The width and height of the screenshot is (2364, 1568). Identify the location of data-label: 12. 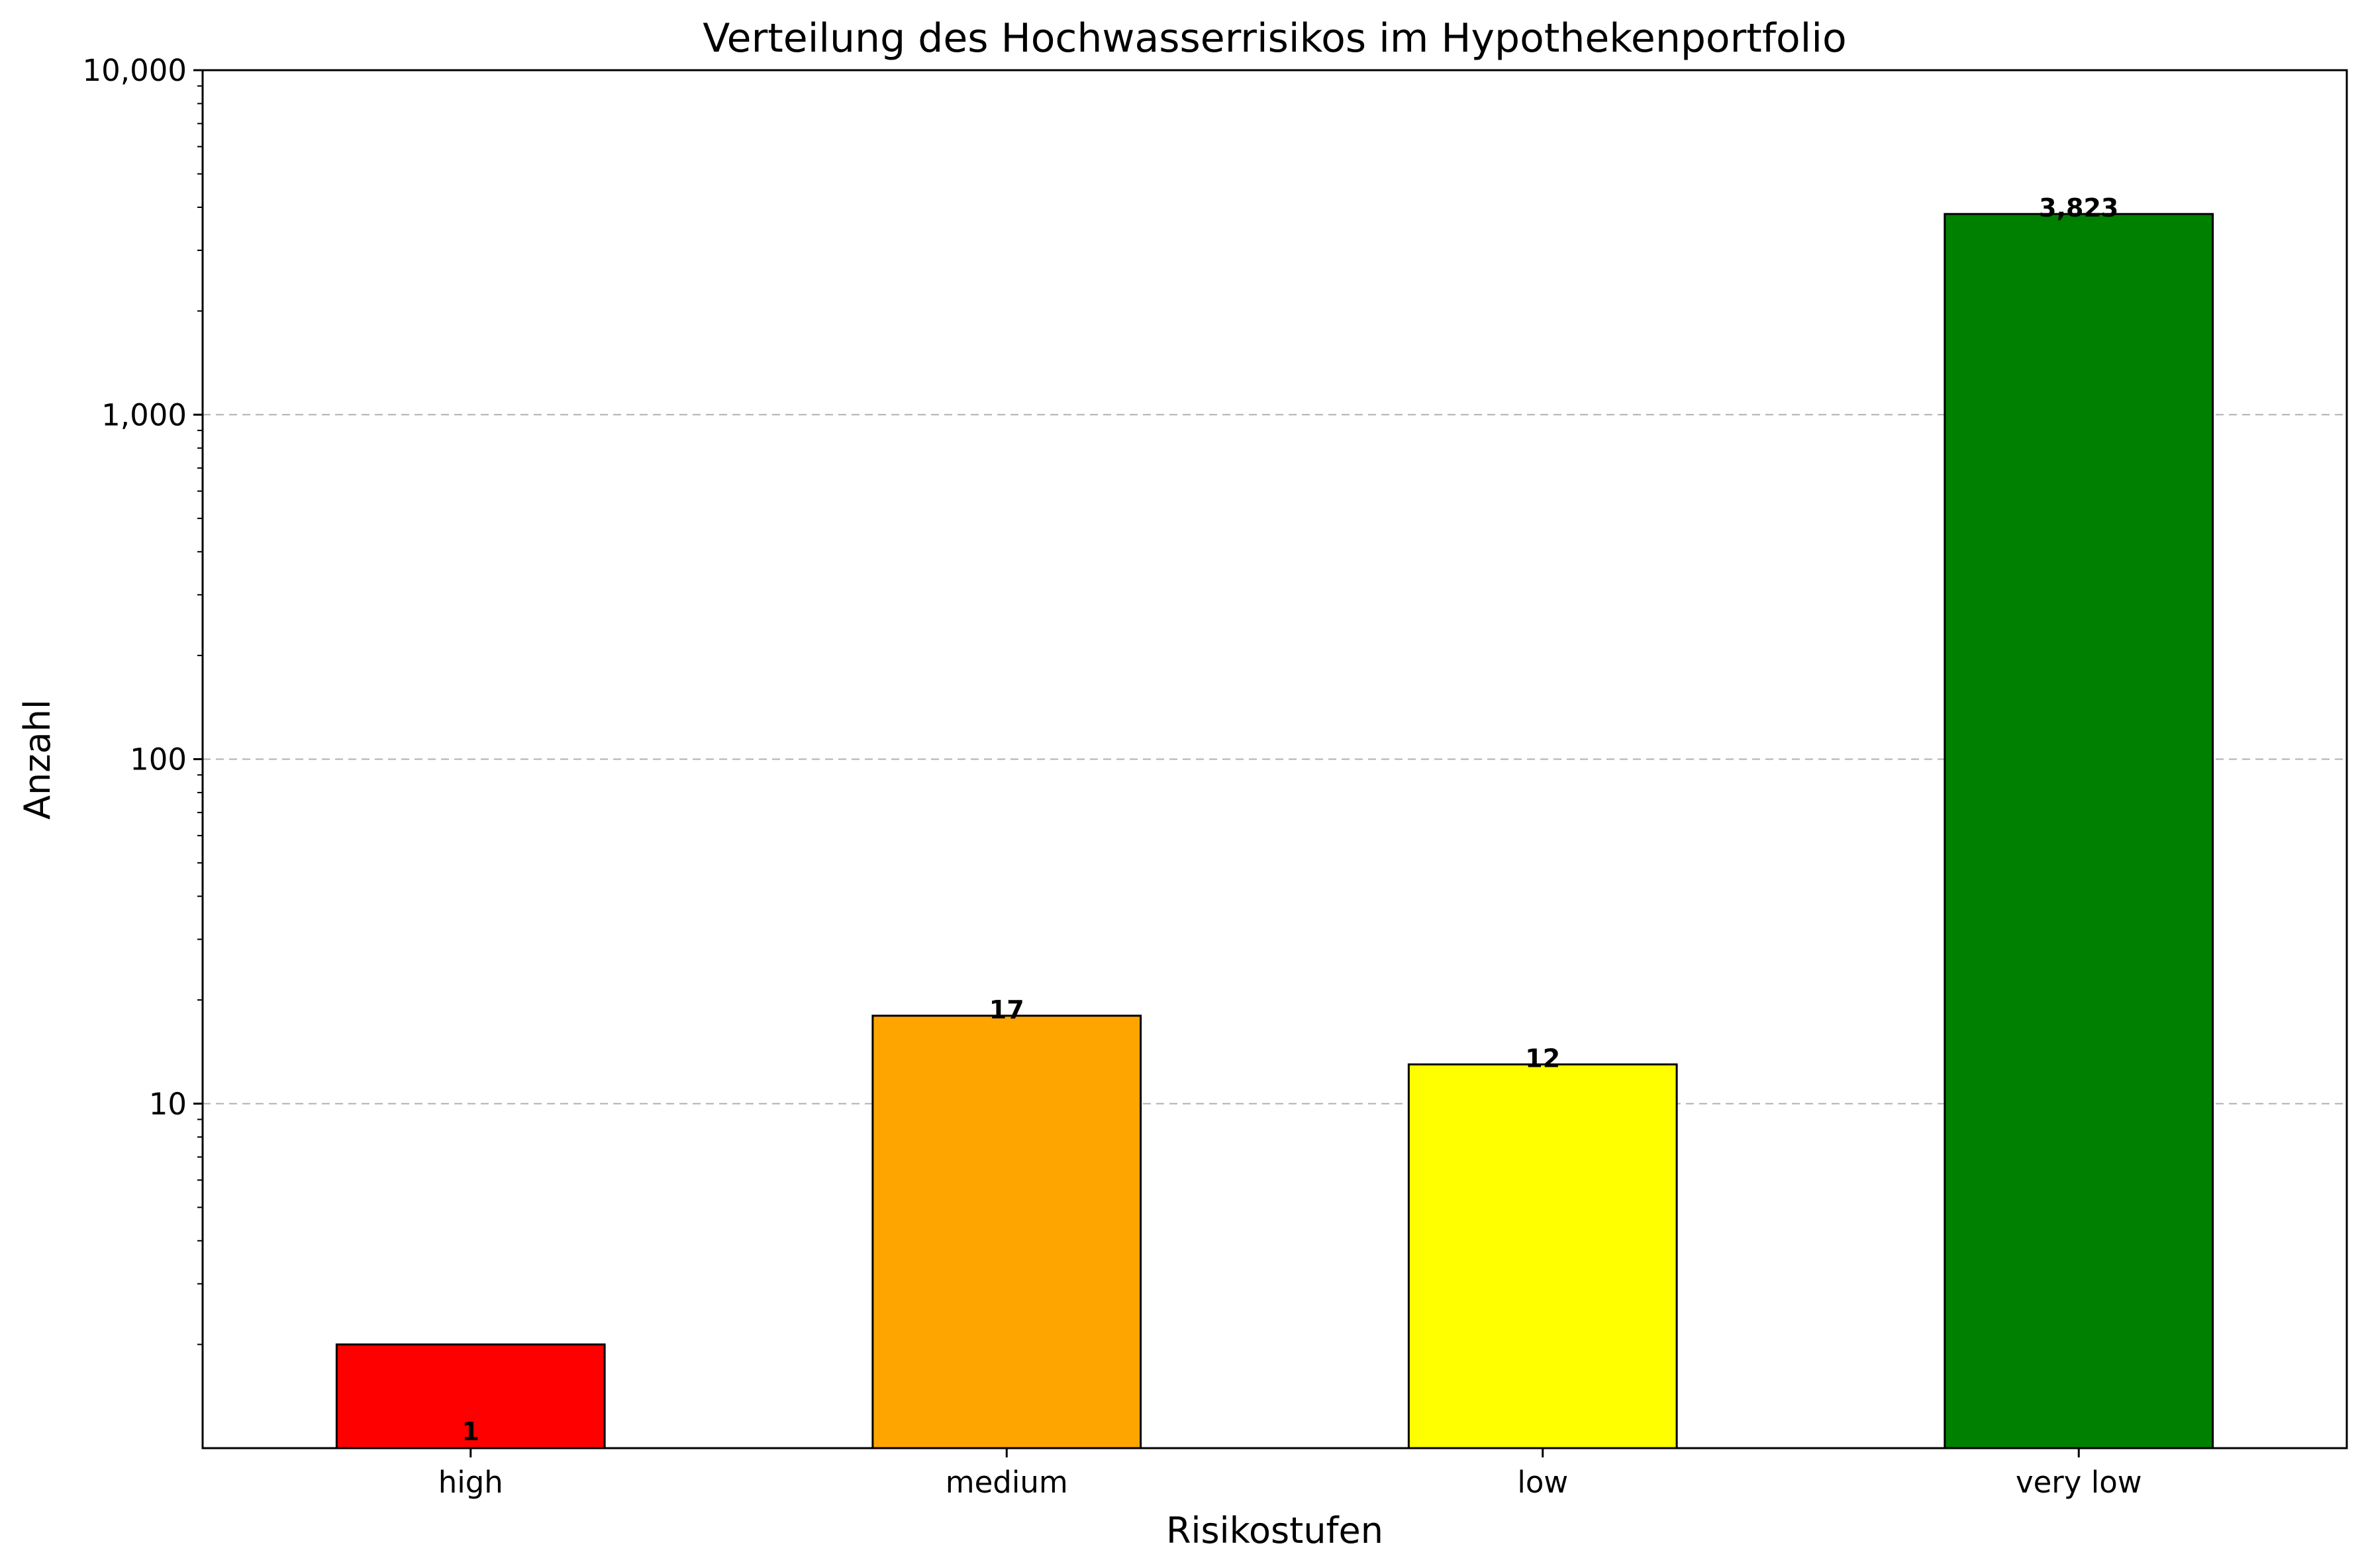
(1542, 1058).